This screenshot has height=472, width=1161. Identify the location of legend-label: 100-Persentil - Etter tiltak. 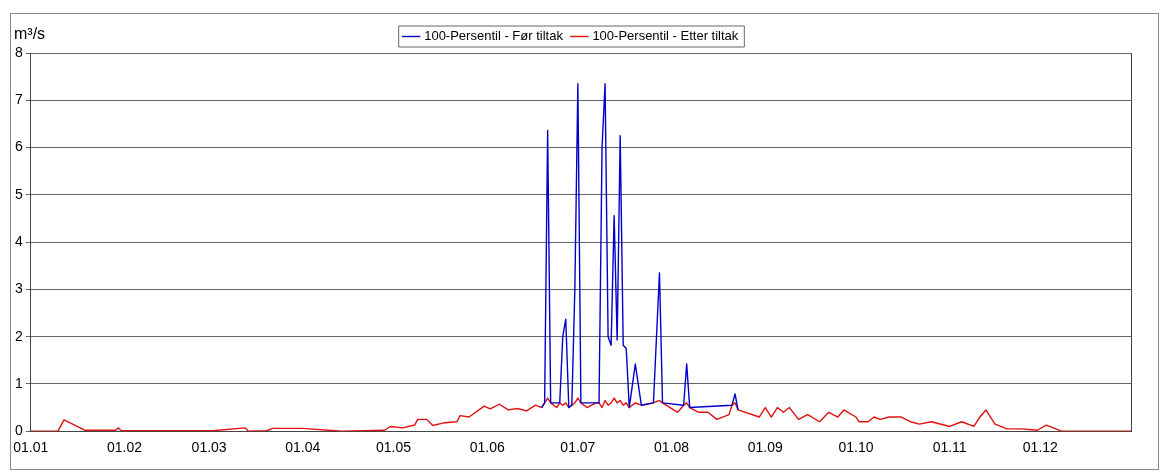
(665, 36).